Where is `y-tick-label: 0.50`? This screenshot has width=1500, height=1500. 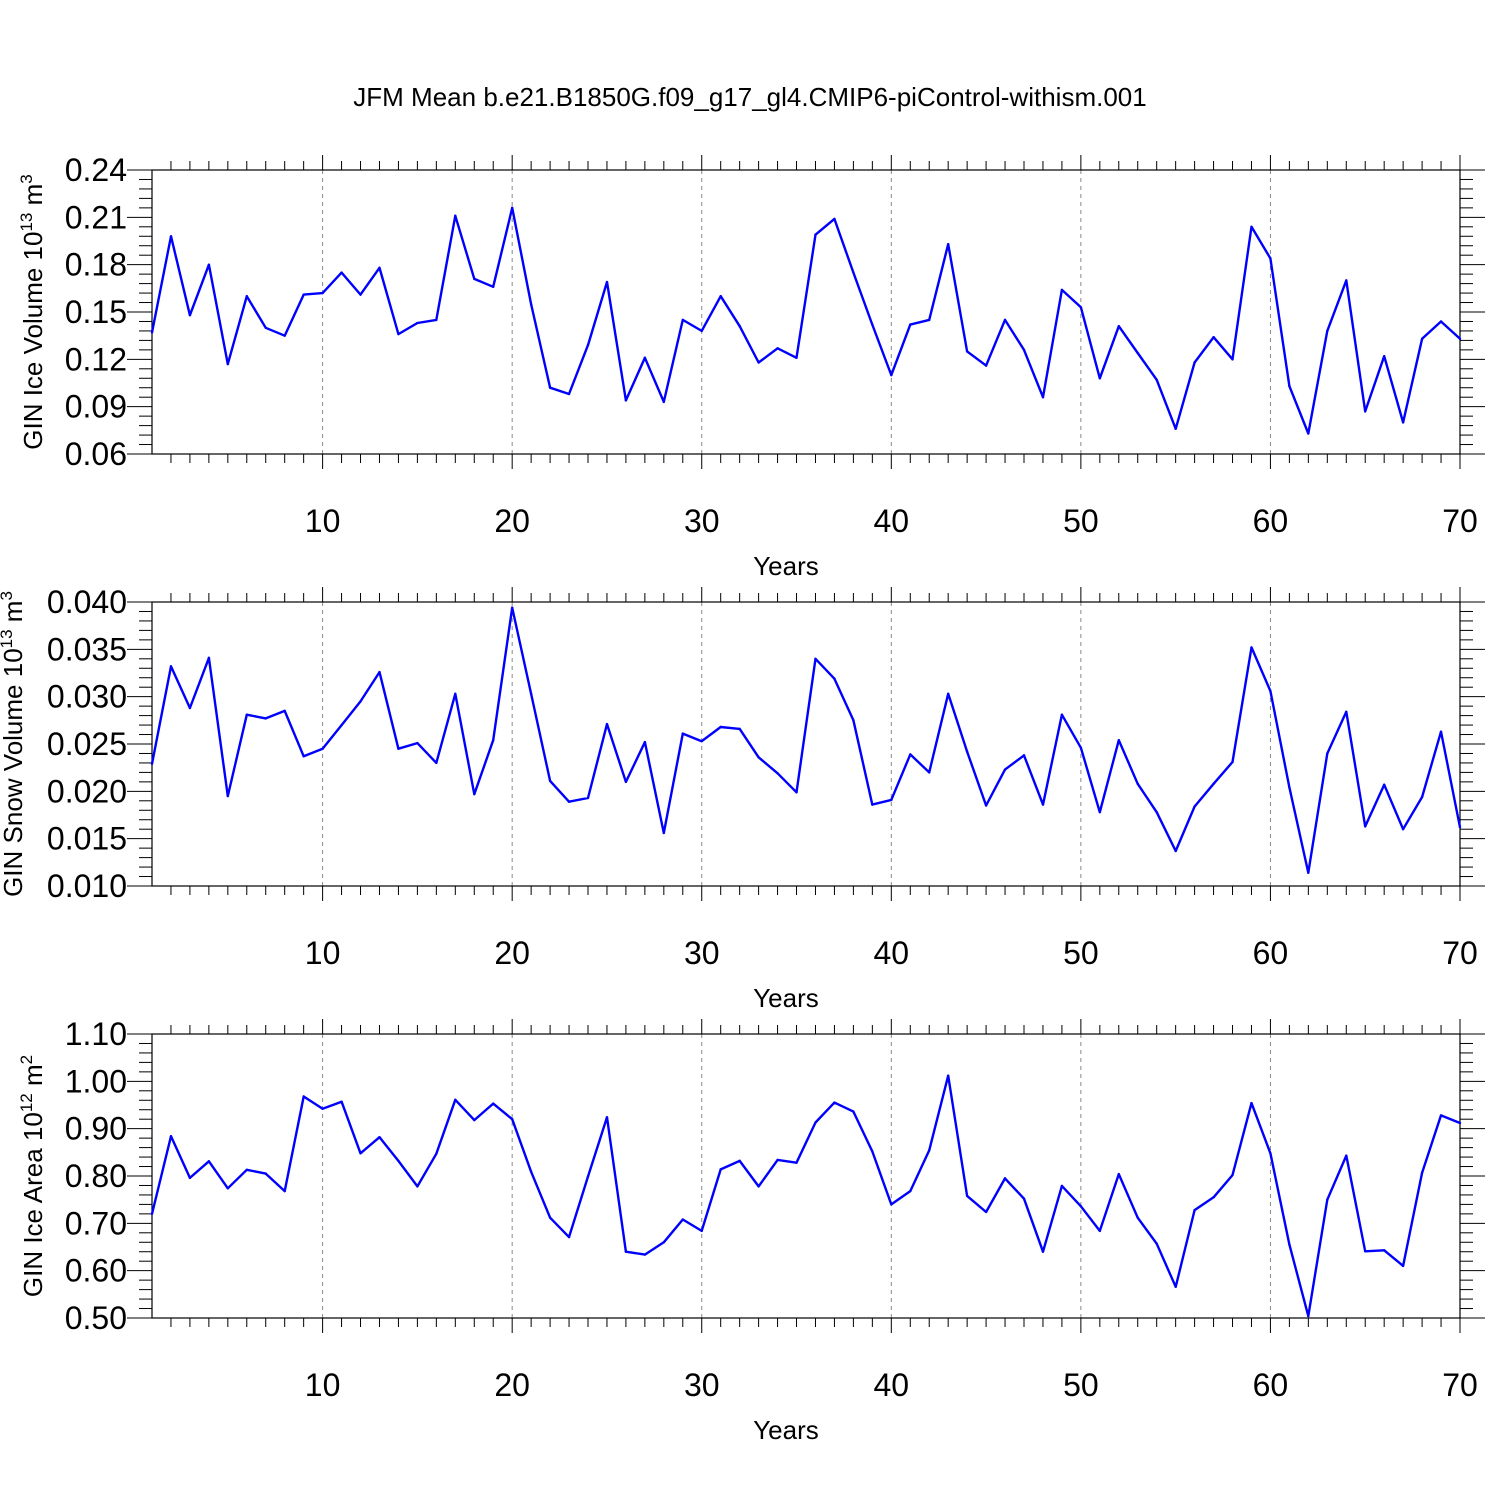 y-tick-label: 0.50 is located at coordinates (96, 1318).